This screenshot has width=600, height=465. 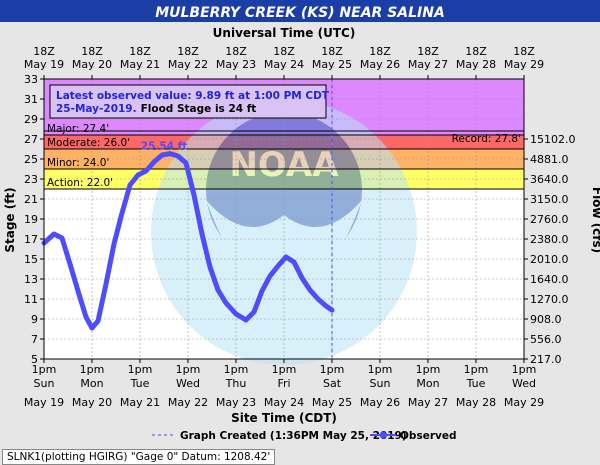 I want to click on y-tick-label: 33, so click(x=31, y=79).